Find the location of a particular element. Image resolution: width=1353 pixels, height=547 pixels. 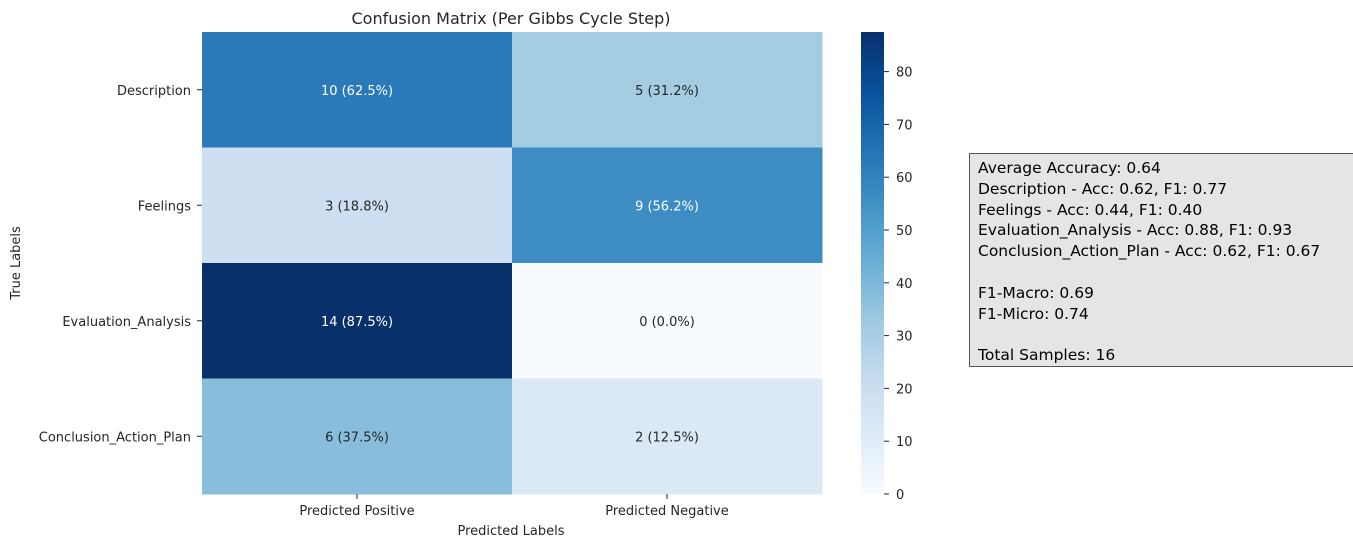

colorbar-tick-label: 20 is located at coordinates (904, 389).